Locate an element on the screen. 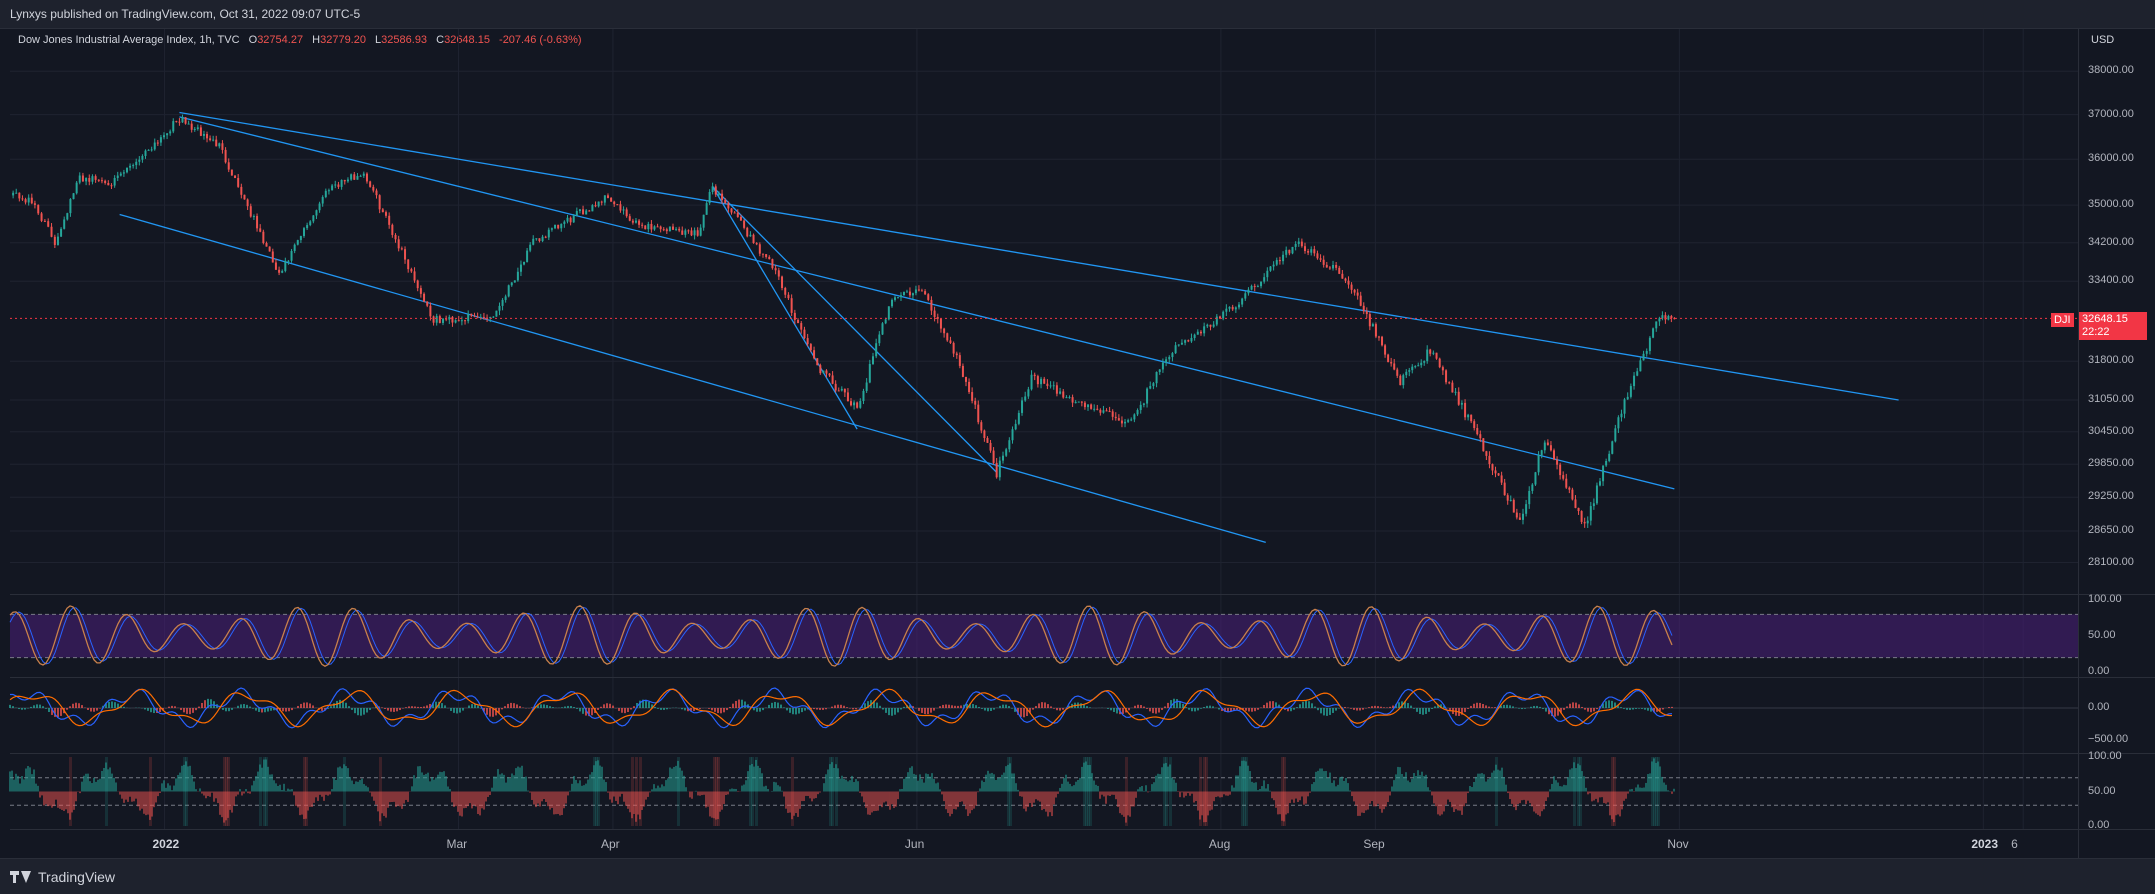 The width and height of the screenshot is (2155, 894). macd-indicator is located at coordinates (1043, 708).